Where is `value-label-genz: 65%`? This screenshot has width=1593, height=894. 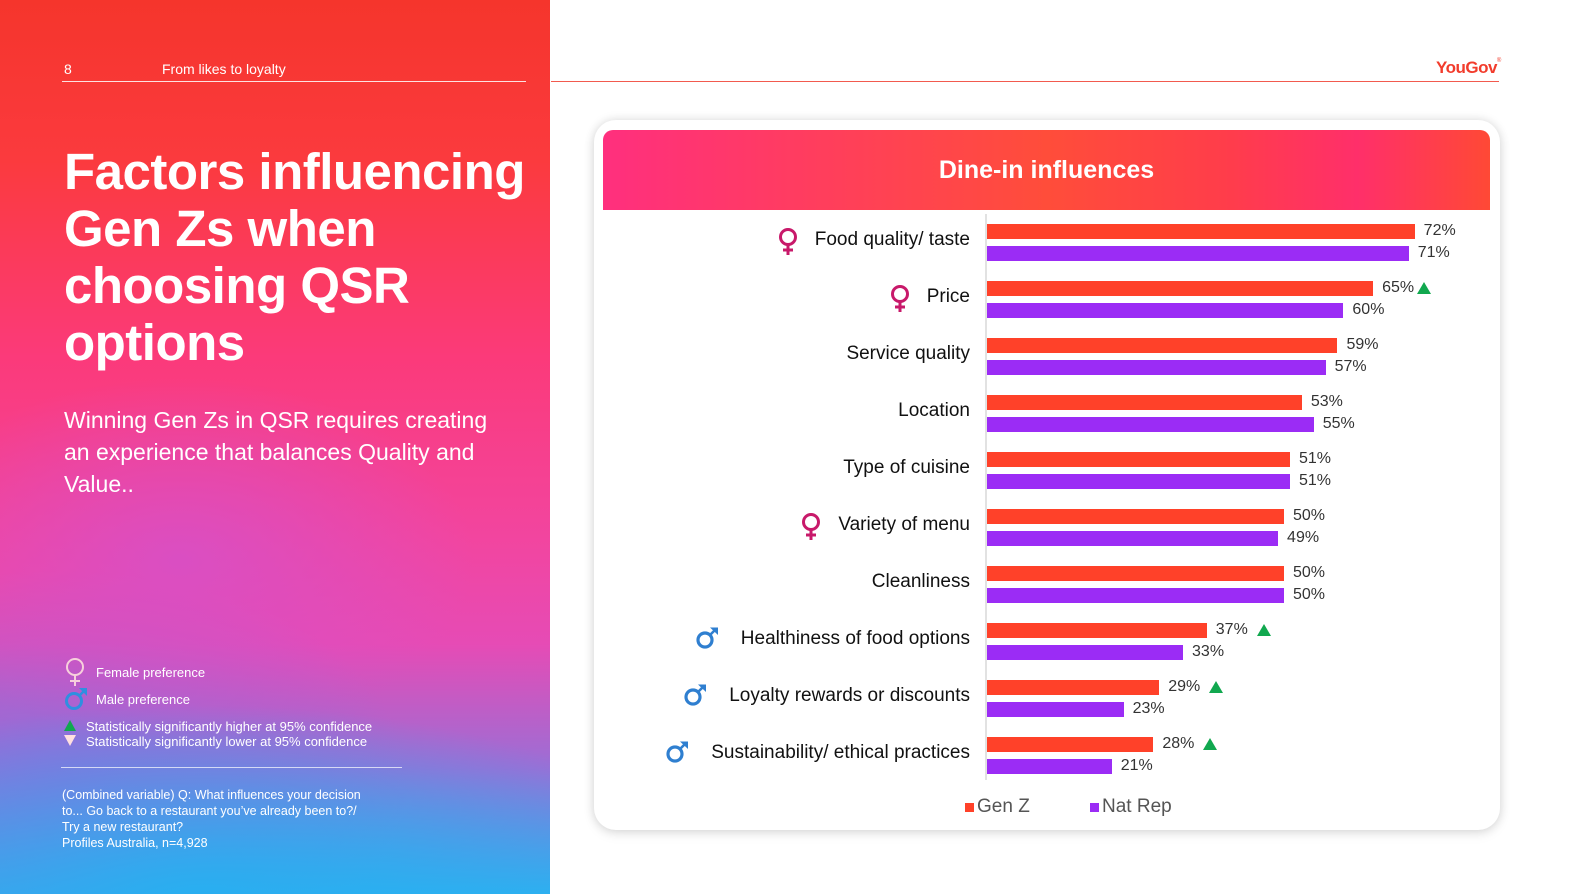 value-label-genz: 65% is located at coordinates (1398, 287).